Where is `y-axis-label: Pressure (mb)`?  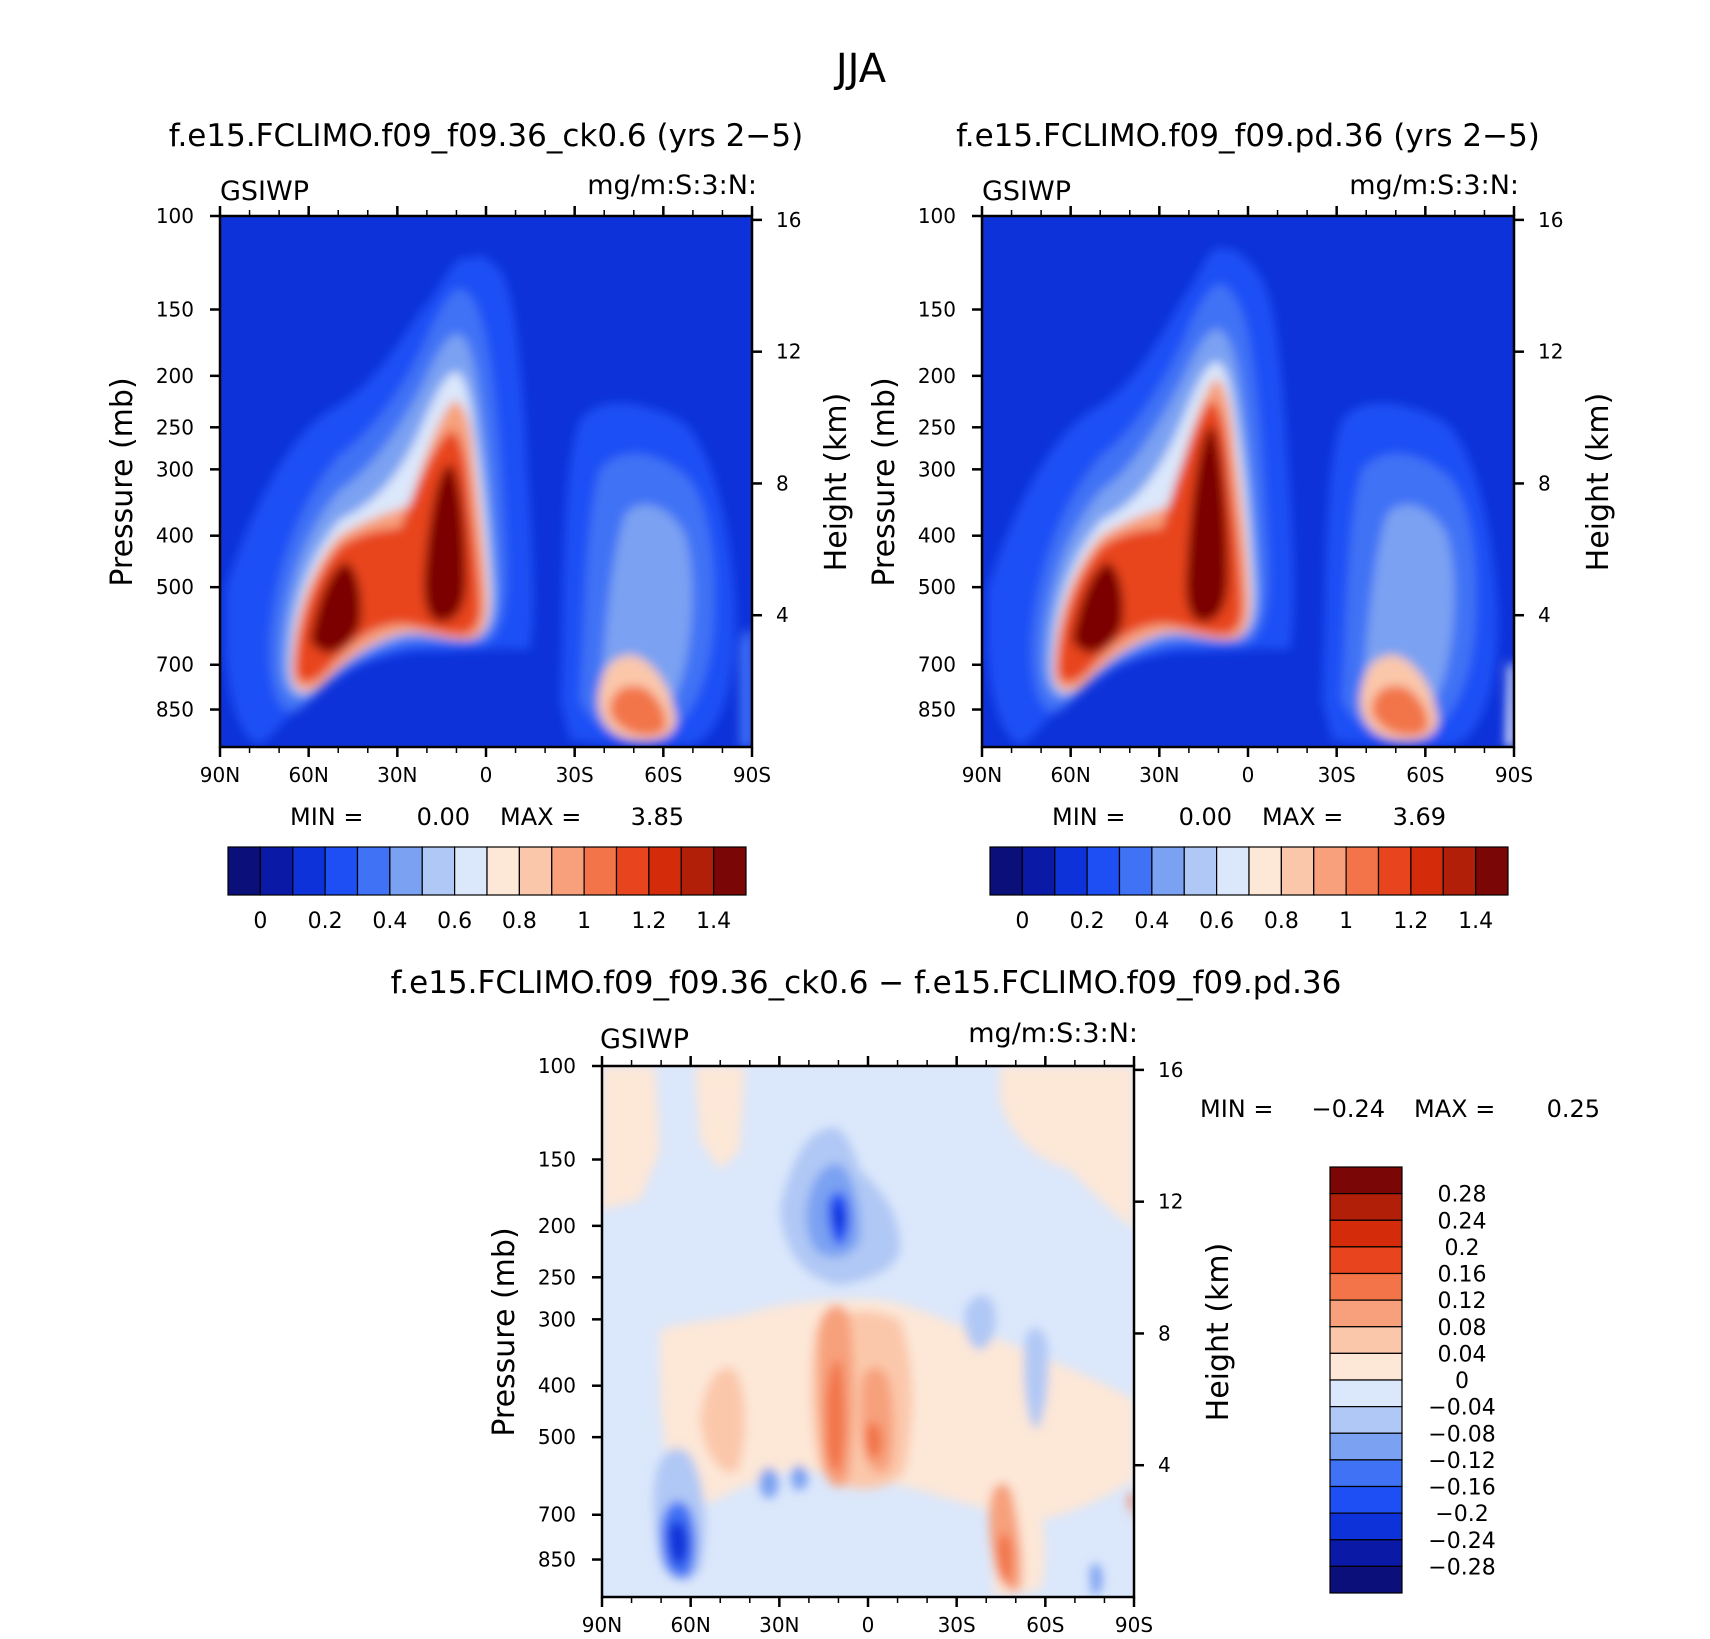
y-axis-label: Pressure (mb) is located at coordinates (504, 1331).